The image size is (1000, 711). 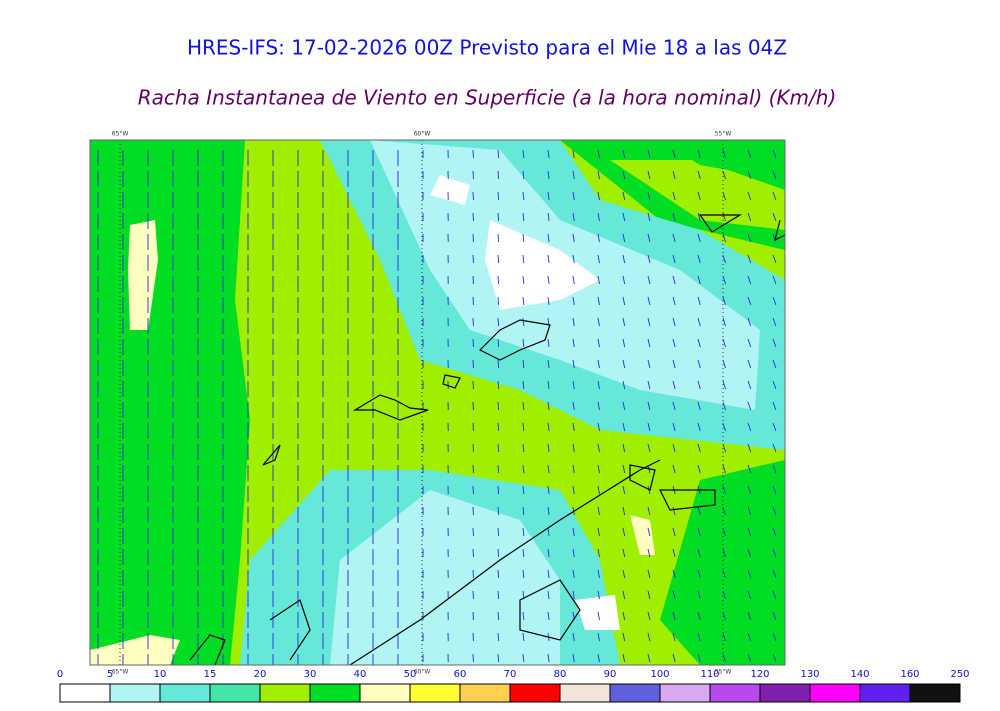 I want to click on colorbar-label: 50, so click(x=410, y=674).